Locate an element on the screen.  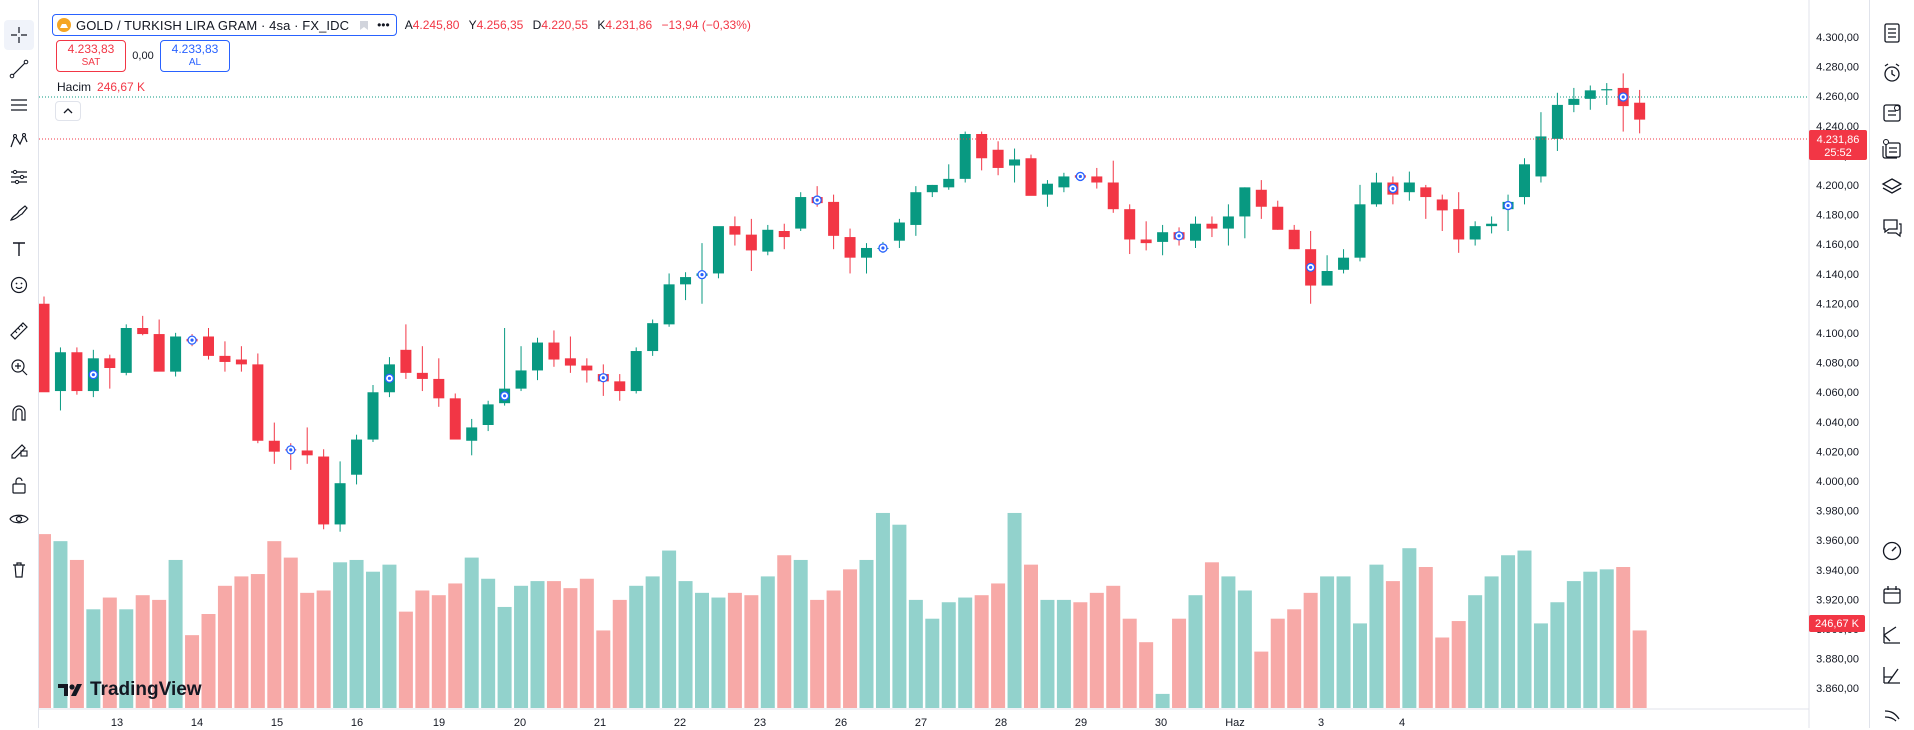
time-tick-label: 29 is located at coordinates (1081, 722).